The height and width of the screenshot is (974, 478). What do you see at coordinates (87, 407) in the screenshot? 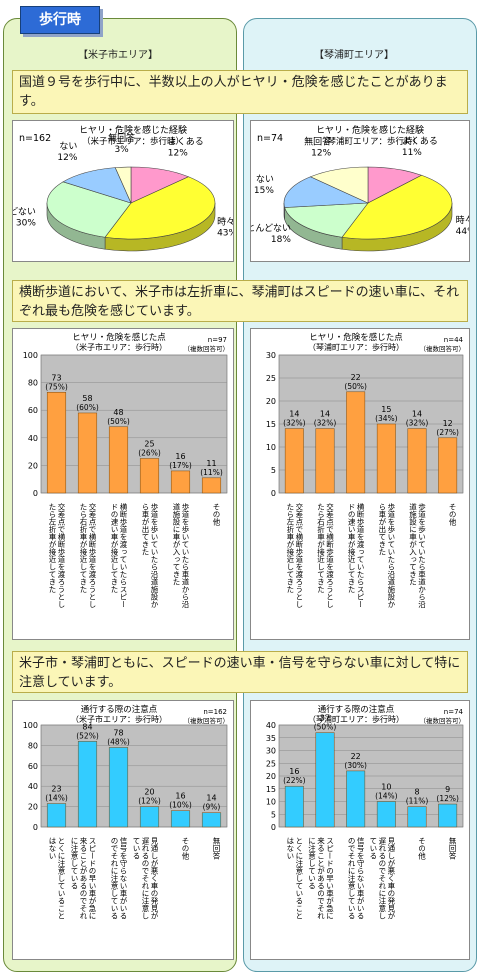
I see `bar-percent-label: (60%)` at bounding box center [87, 407].